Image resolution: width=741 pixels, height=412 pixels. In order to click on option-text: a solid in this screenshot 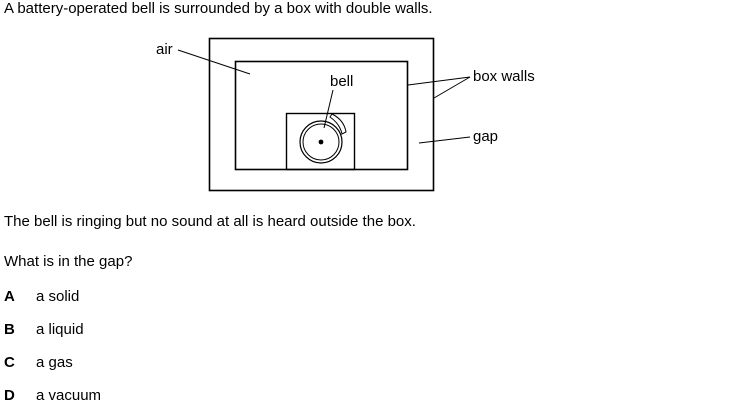, I will do `click(58, 296)`.